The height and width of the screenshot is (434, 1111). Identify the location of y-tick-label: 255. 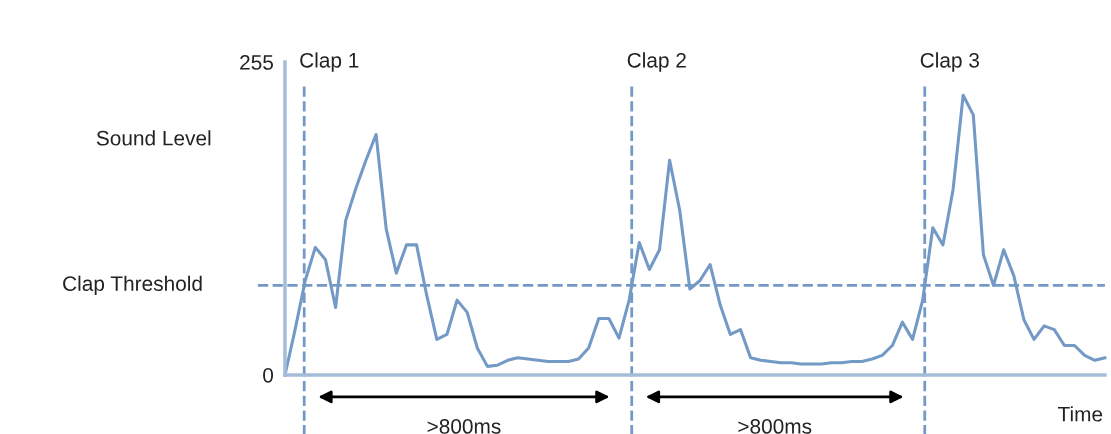
(256, 62).